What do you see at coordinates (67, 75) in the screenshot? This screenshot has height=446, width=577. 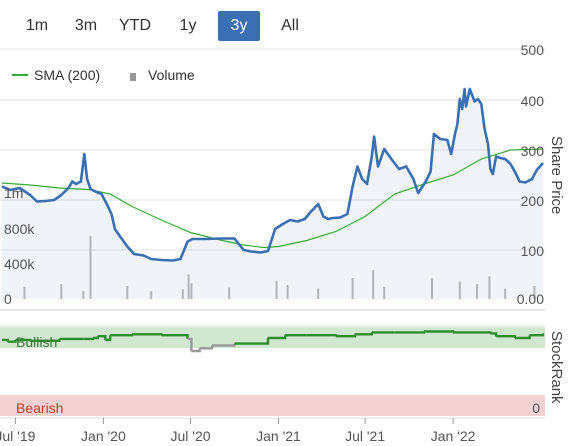 I see `legend-sma-label: SMA (200)` at bounding box center [67, 75].